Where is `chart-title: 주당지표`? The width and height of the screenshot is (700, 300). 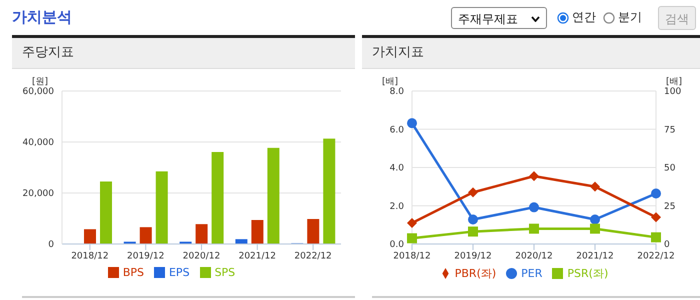
chart-title: 주당지표 is located at coordinates (183, 52).